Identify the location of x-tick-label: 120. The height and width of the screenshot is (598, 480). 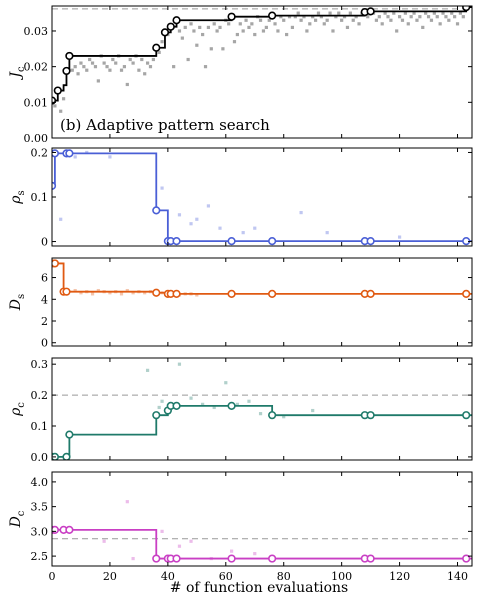
(399, 576).